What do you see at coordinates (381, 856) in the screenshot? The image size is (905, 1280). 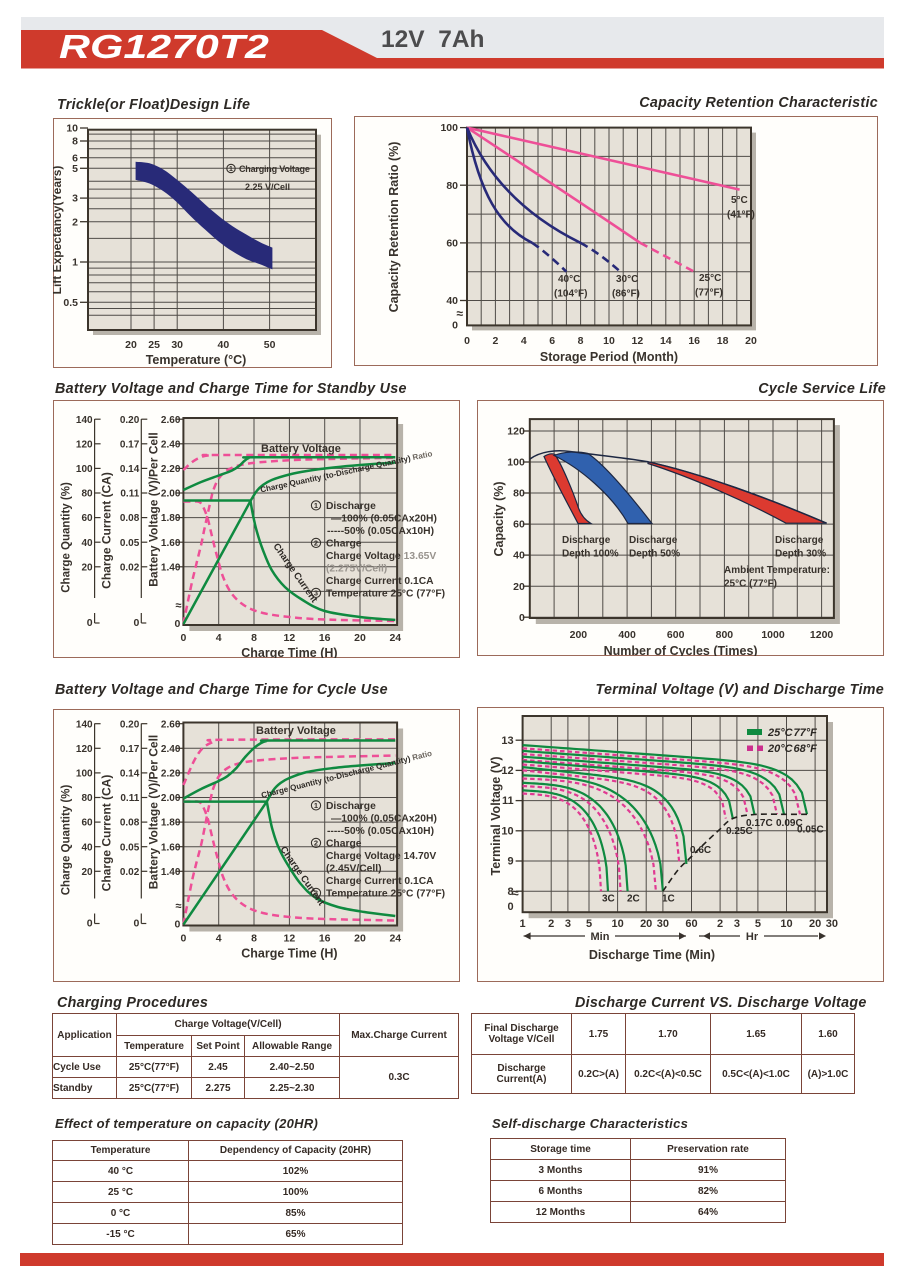 I see `svg-text: Charge Voltage 14.70V` at bounding box center [381, 856].